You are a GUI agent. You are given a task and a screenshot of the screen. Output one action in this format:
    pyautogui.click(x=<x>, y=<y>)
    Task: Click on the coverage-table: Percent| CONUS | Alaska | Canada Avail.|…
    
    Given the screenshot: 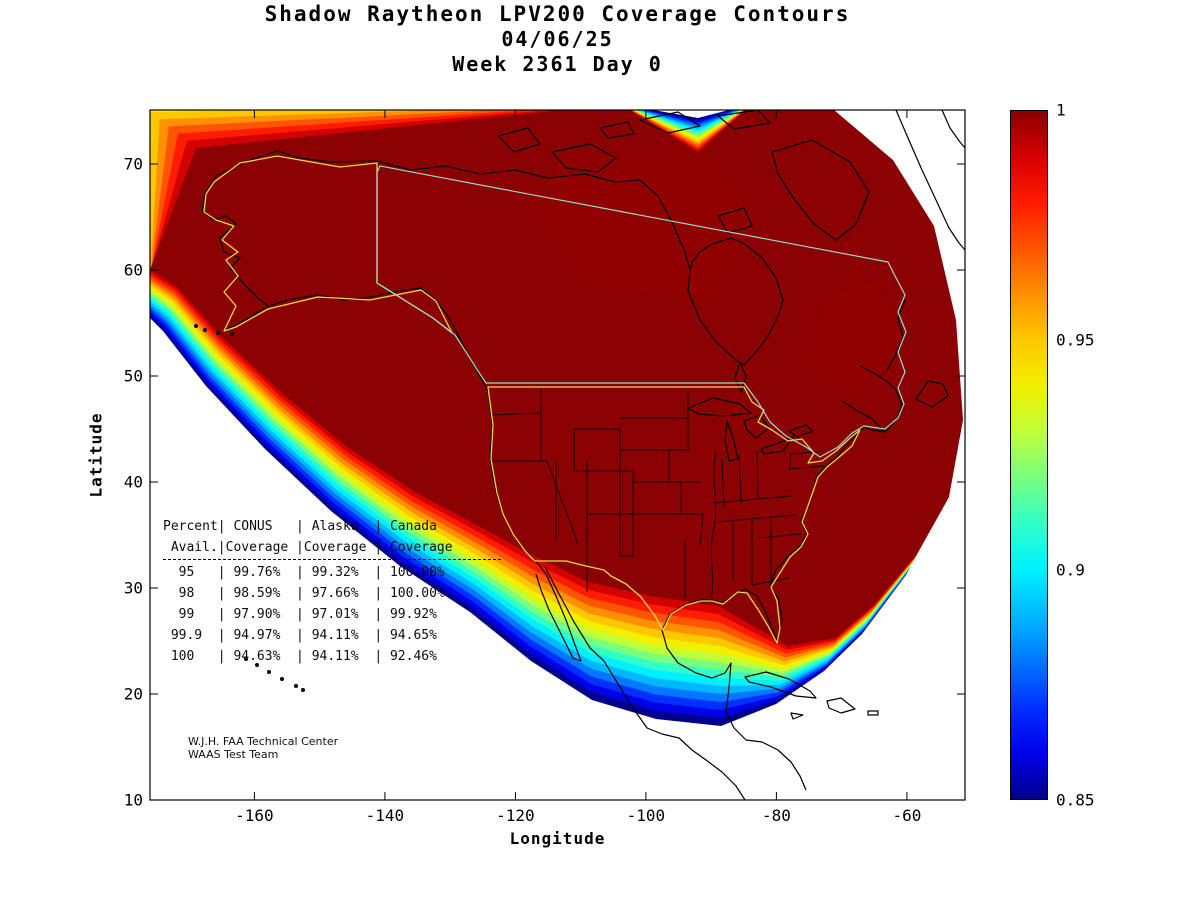 What is the action you would take?
    pyautogui.click(x=332, y=591)
    